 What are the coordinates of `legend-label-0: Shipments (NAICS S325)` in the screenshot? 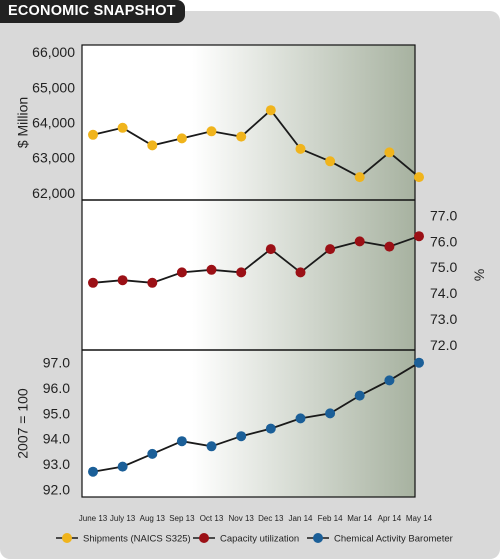 It's located at (137, 539).